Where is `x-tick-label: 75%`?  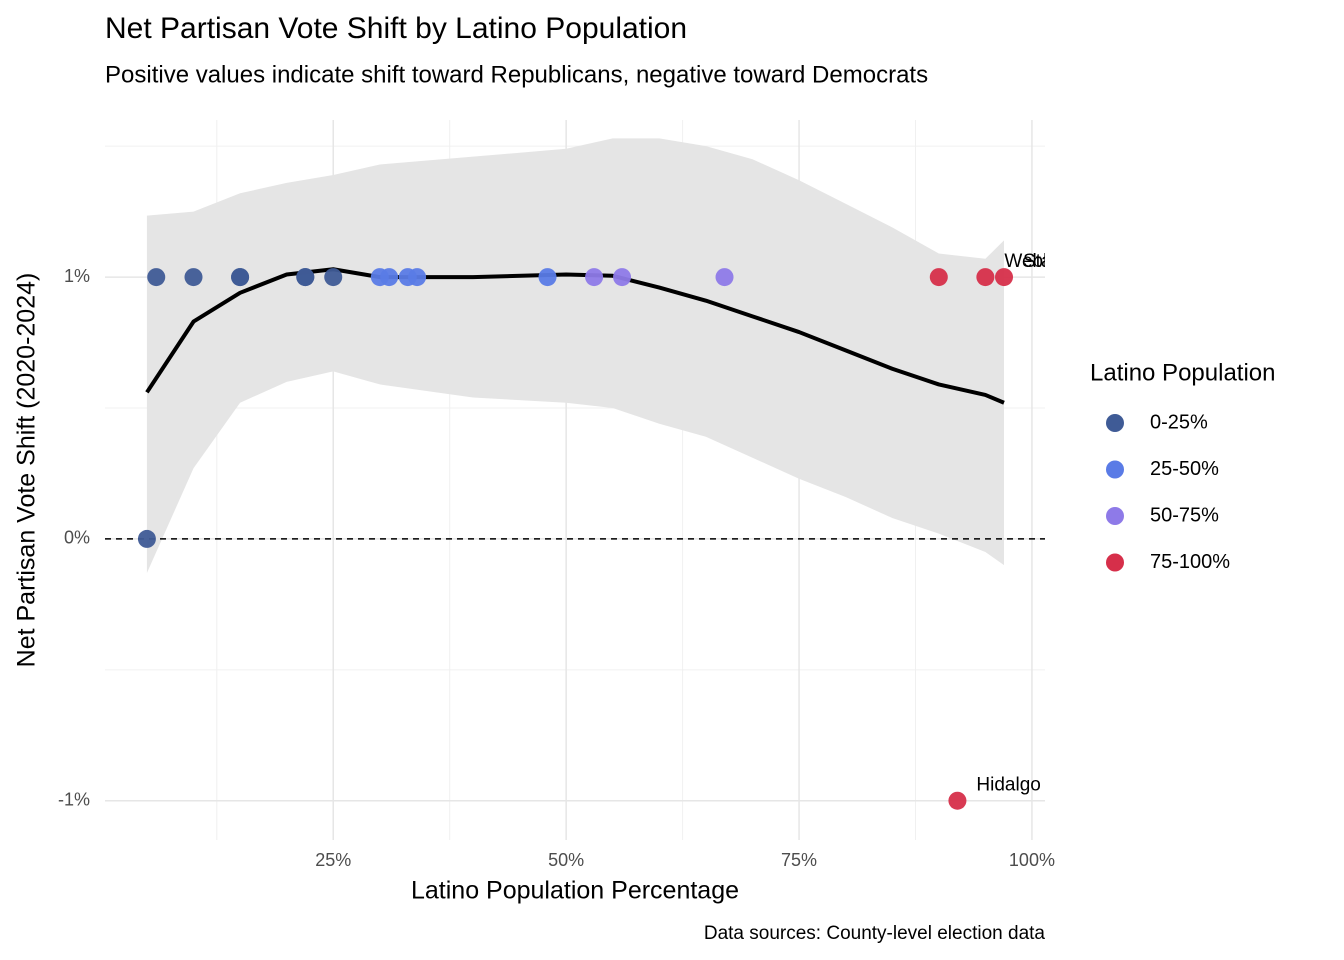 x-tick-label: 75% is located at coordinates (799, 860).